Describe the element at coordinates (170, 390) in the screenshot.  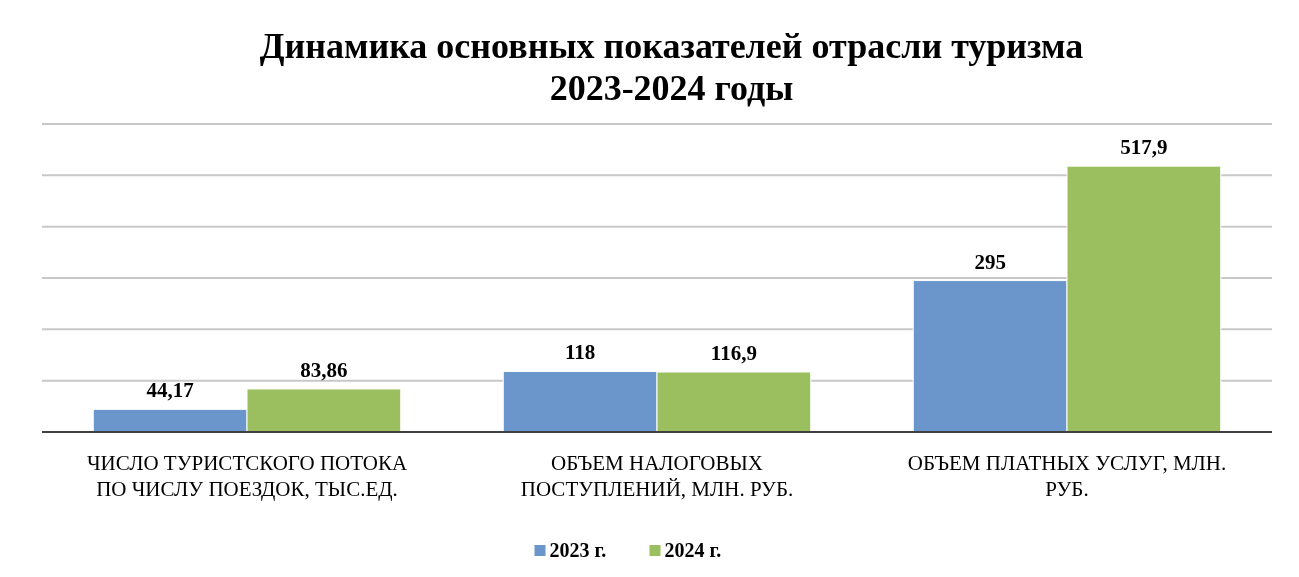
I see `data-label: 44,17` at that location.